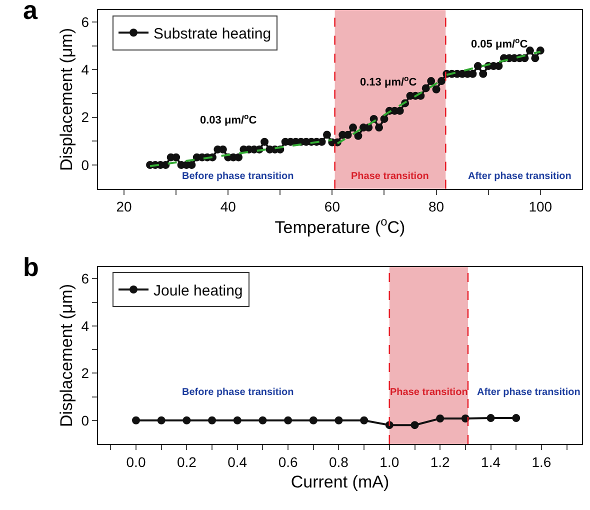 The image size is (590, 510). What do you see at coordinates (499, 43) in the screenshot?
I see `annotation: 0.05 μm/$^{o}$C` at bounding box center [499, 43].